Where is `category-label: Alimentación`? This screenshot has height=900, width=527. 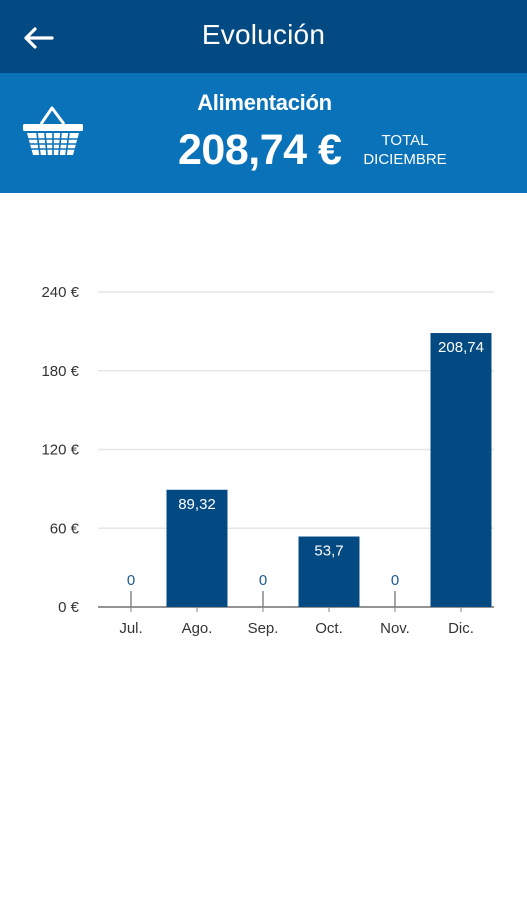
category-label: Alimentación is located at coordinates (264, 102).